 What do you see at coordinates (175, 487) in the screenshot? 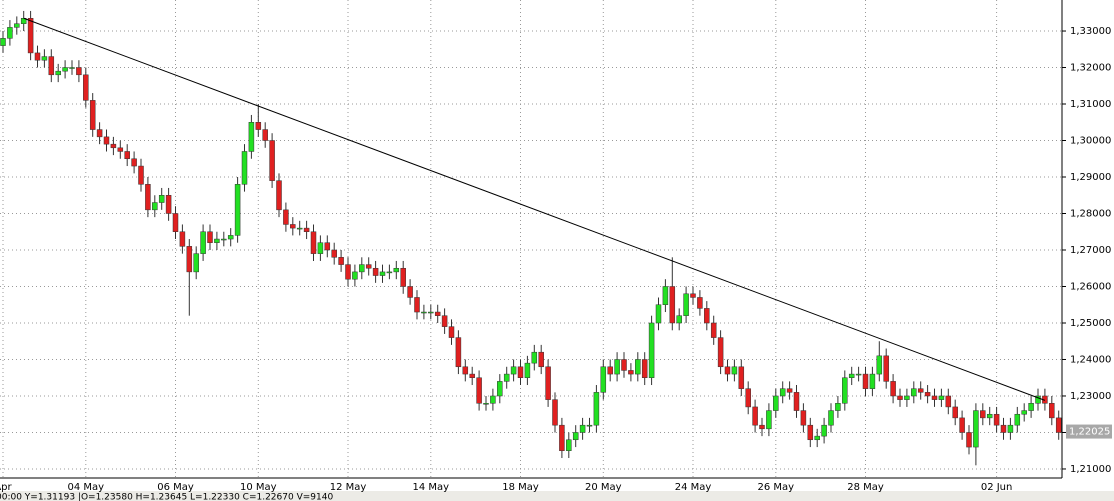
I see `x-tick-label: 06 May` at bounding box center [175, 487].